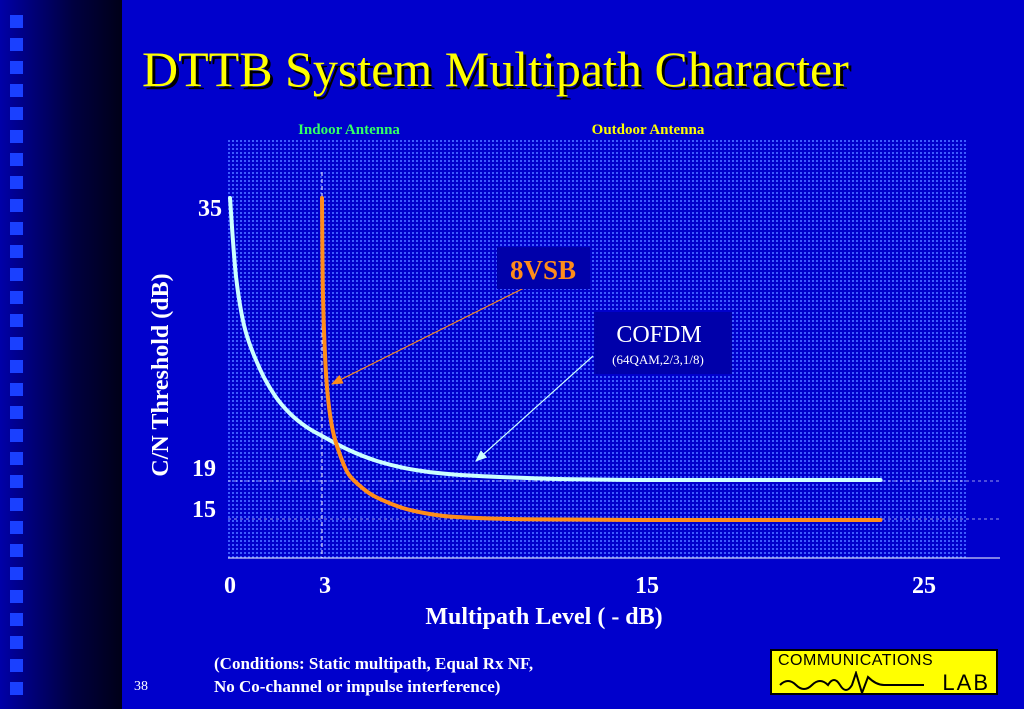 The width and height of the screenshot is (1024, 709). Describe the element at coordinates (856, 660) in the screenshot. I see `logo-line-1: COMMUNICATIONS` at that location.